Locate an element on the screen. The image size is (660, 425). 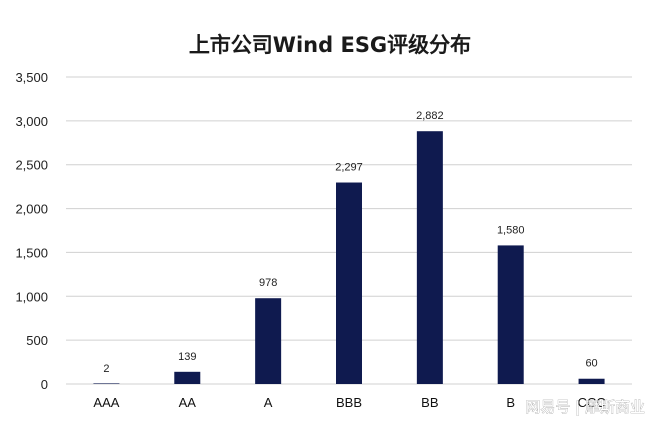
x-tick-label-aaa: AAA is located at coordinates (106, 402).